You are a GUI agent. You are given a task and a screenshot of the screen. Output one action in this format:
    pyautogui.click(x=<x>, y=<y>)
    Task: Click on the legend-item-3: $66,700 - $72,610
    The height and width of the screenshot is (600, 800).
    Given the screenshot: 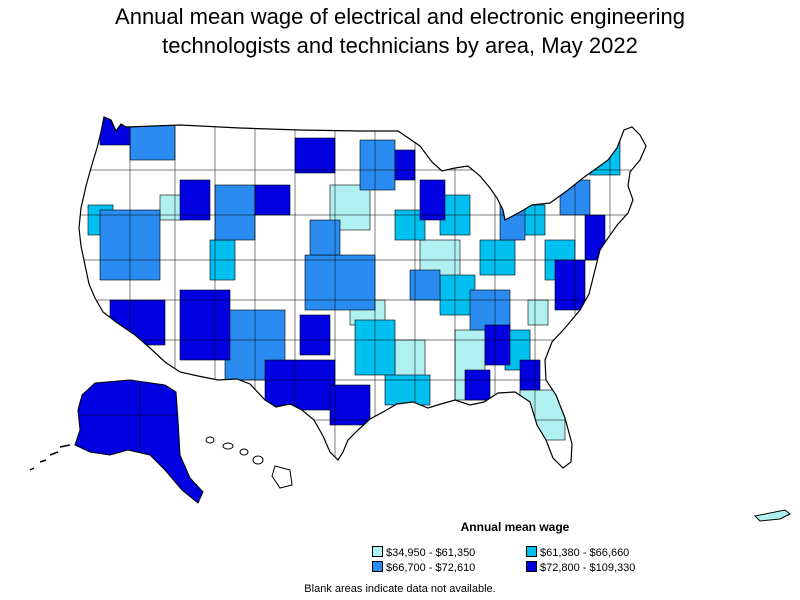 What is the action you would take?
    pyautogui.click(x=423, y=568)
    